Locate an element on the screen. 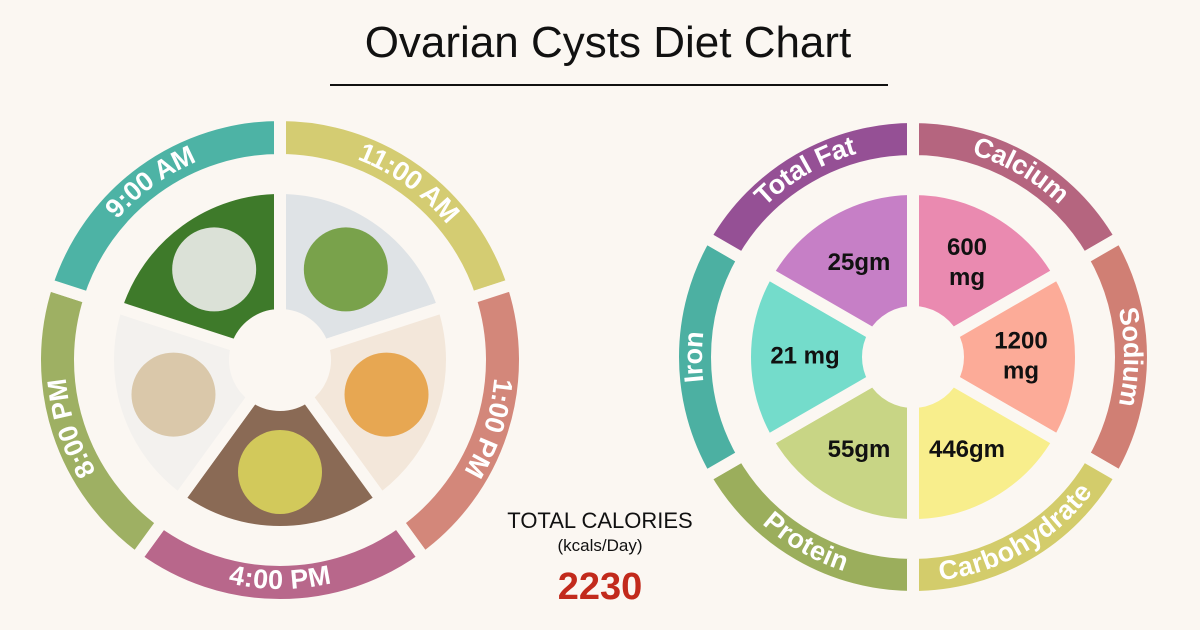  nutrient-label: Sodium is located at coordinates (1130, 357).